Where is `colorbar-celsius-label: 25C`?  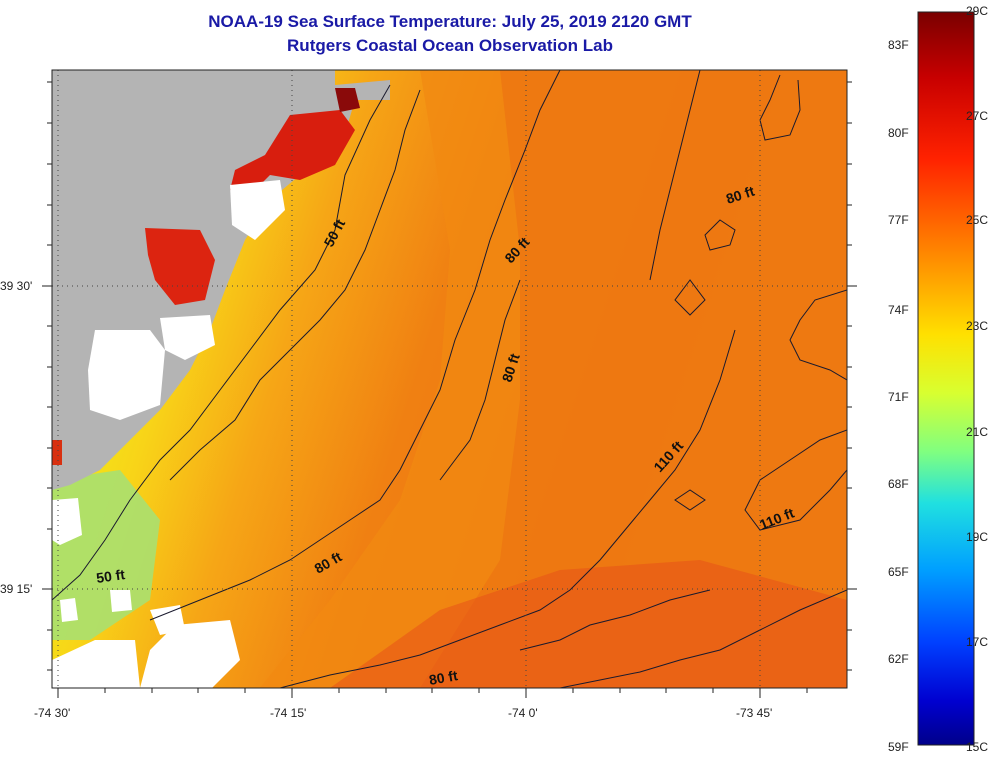 colorbar-celsius-label: 25C is located at coordinates (977, 220).